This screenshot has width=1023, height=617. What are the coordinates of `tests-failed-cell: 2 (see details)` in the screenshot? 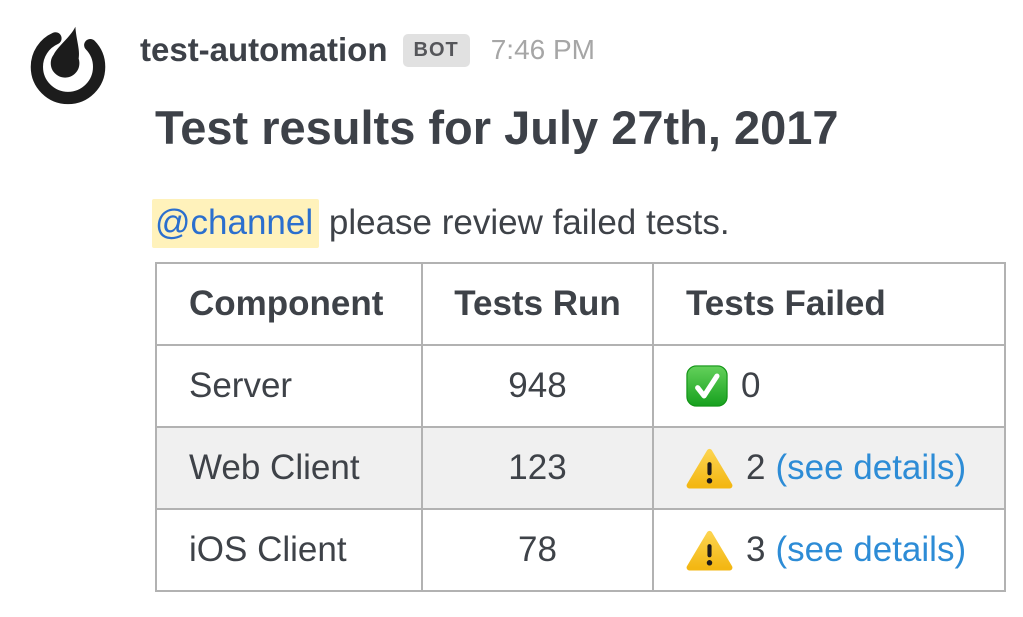 It's located at (829, 468).